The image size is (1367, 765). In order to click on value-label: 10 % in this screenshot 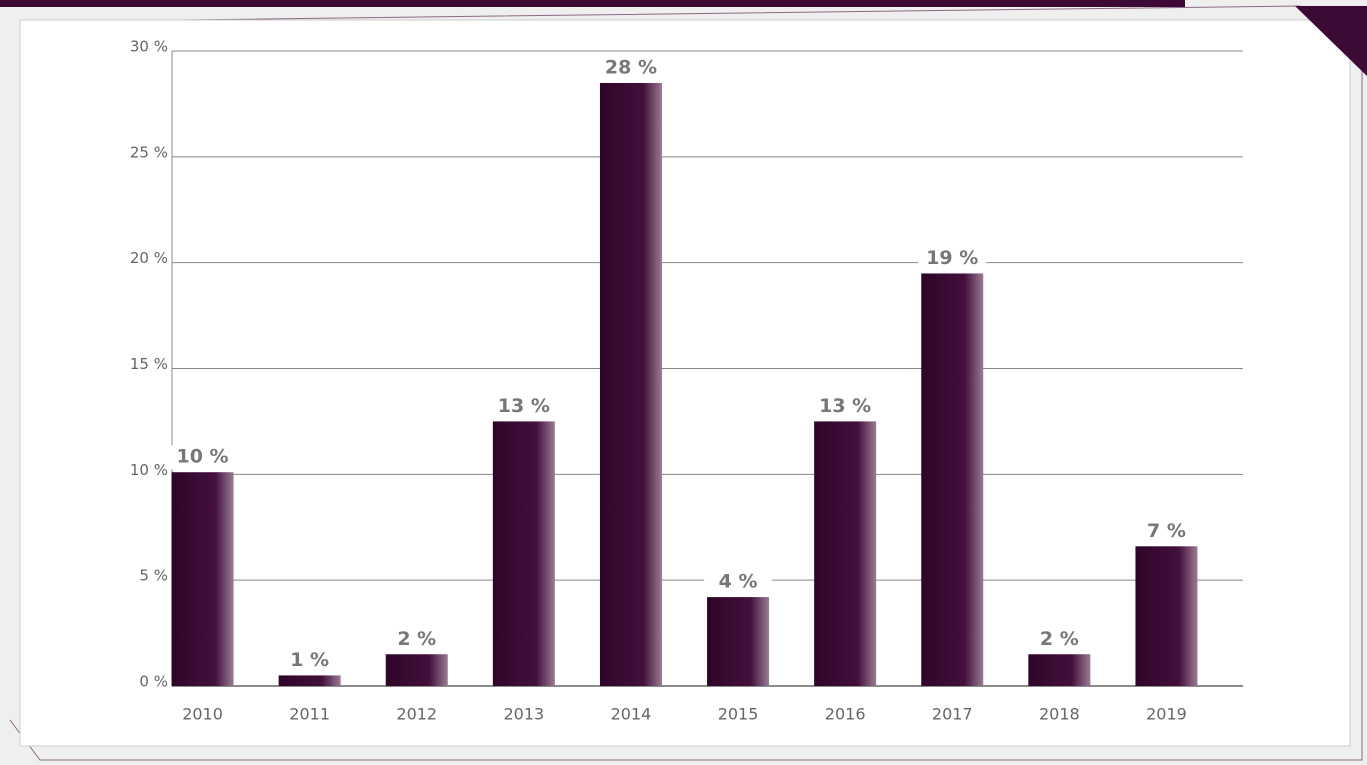, I will do `click(203, 457)`.